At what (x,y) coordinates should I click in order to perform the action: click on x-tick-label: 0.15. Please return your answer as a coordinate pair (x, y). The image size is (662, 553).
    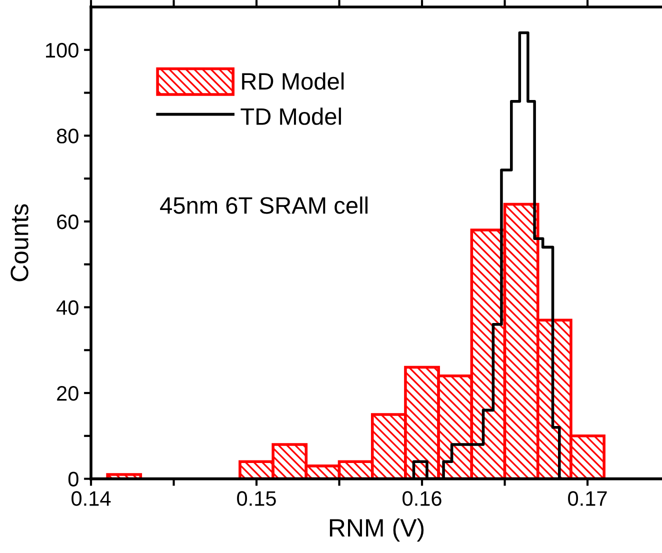
    Looking at the image, I should click on (256, 498).